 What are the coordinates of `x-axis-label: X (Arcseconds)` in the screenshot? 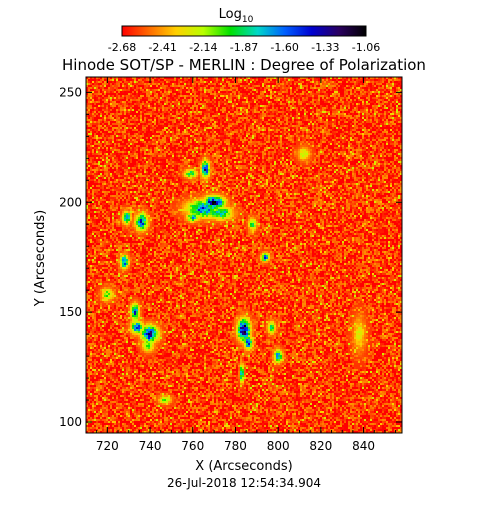 It's located at (243, 466).